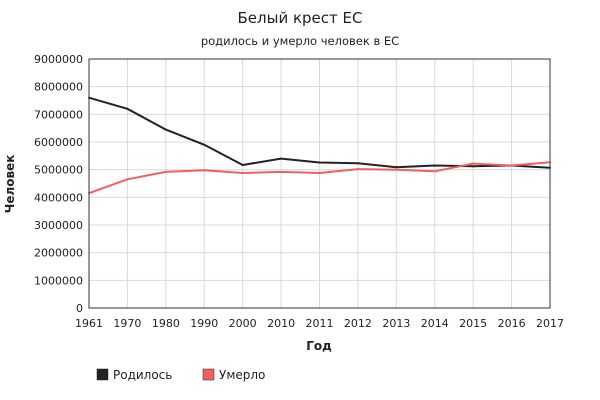 The image size is (600, 400). What do you see at coordinates (396, 323) in the screenshot?
I see `x-tick-label: 2013` at bounding box center [396, 323].